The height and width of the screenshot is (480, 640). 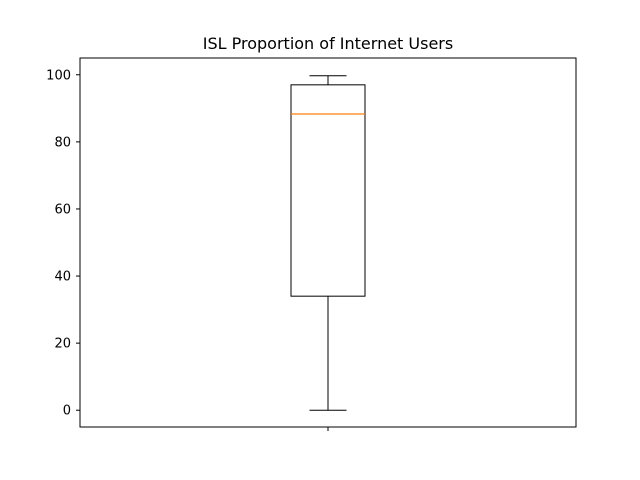 I want to click on y-axis: 0 20 40 60 80 100, so click(x=63, y=243).